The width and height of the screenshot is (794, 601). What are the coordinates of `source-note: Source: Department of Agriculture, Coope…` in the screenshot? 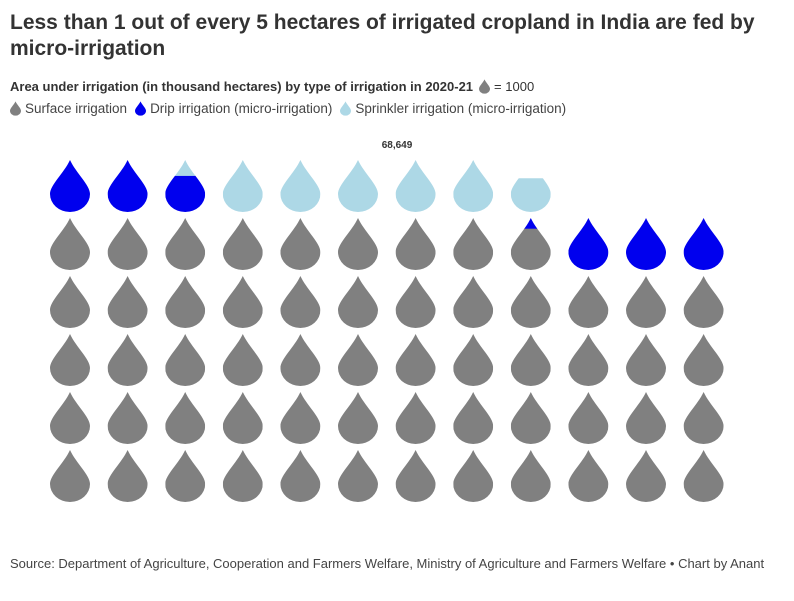 It's located at (387, 563).